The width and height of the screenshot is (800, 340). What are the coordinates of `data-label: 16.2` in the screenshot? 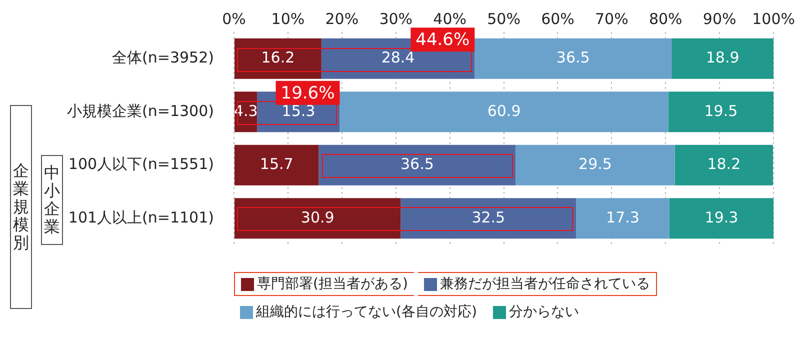 It's located at (278, 57).